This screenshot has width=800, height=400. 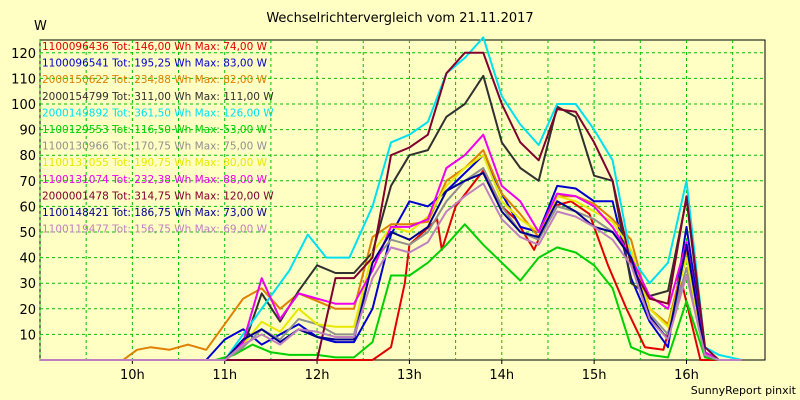 I want to click on x-tick-label: 14h, so click(x=501, y=375).